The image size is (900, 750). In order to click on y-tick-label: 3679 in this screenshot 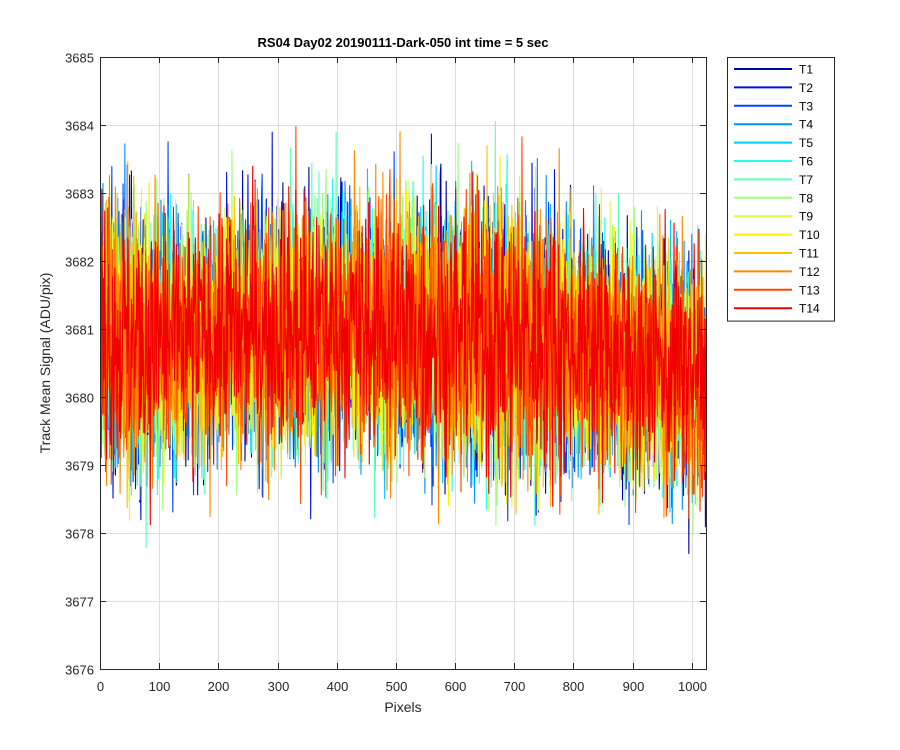, I will do `click(79, 466)`.